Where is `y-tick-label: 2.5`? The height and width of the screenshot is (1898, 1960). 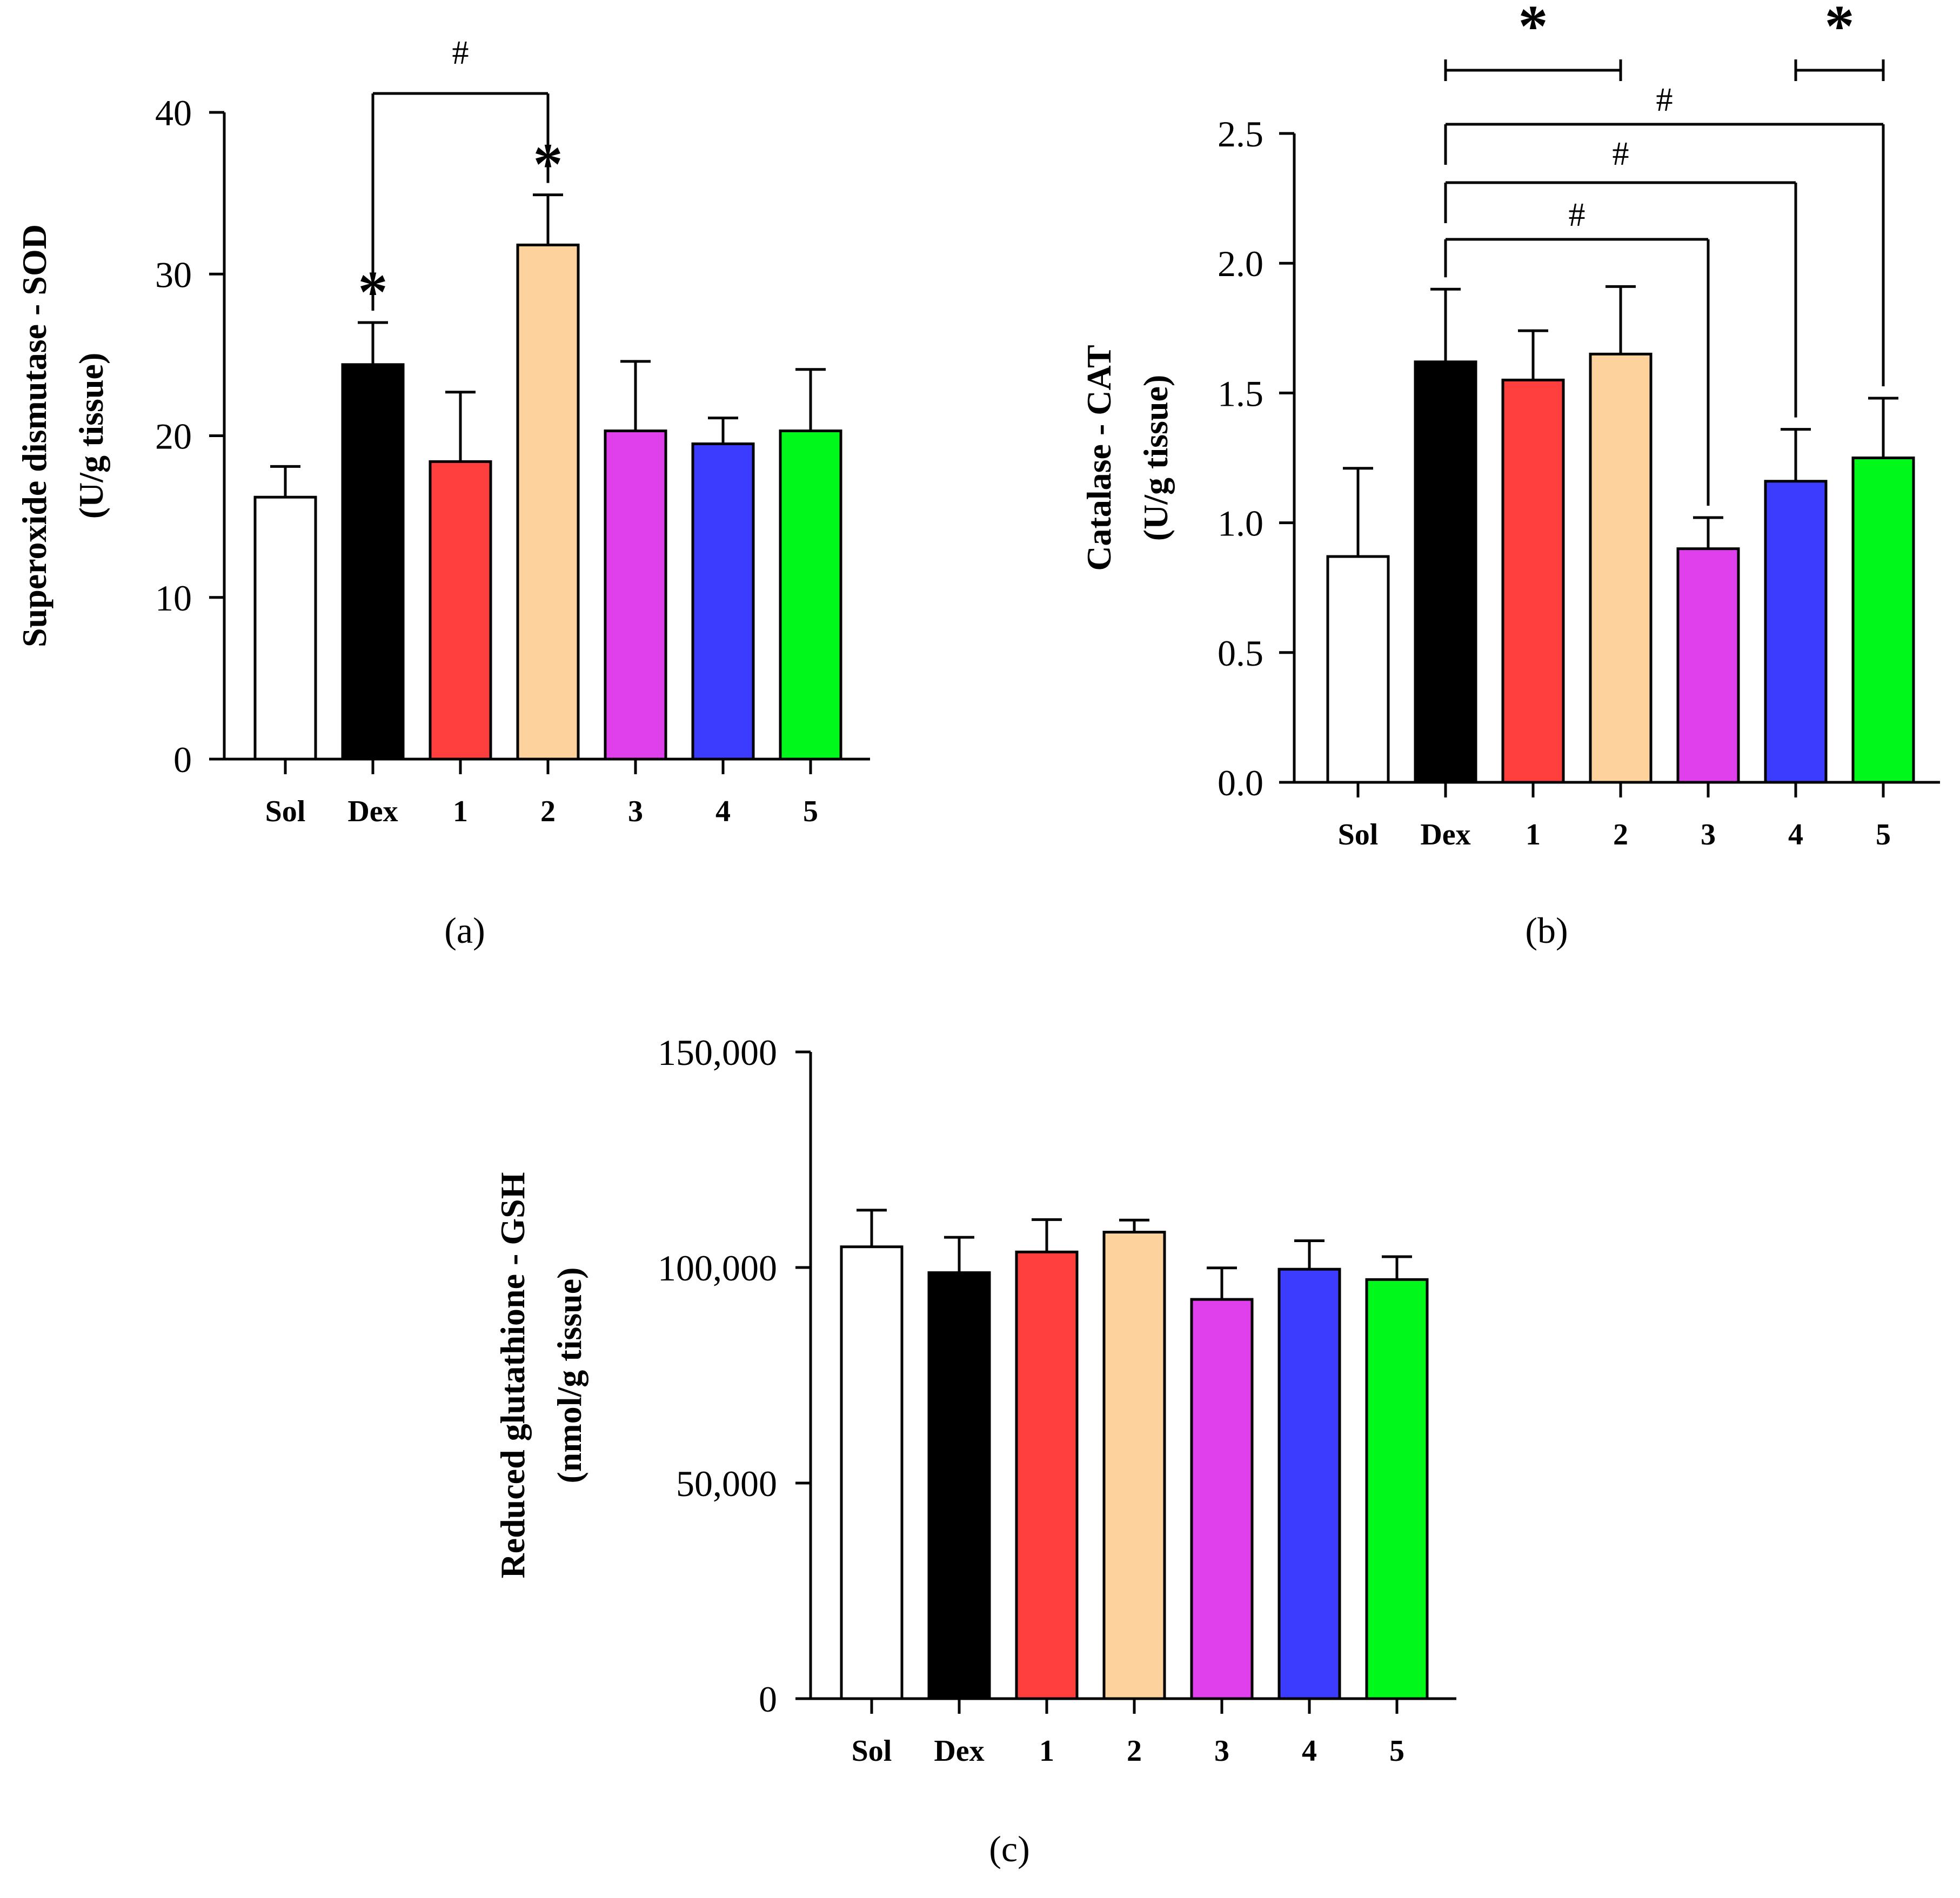
y-tick-label: 2.5 is located at coordinates (1240, 134).